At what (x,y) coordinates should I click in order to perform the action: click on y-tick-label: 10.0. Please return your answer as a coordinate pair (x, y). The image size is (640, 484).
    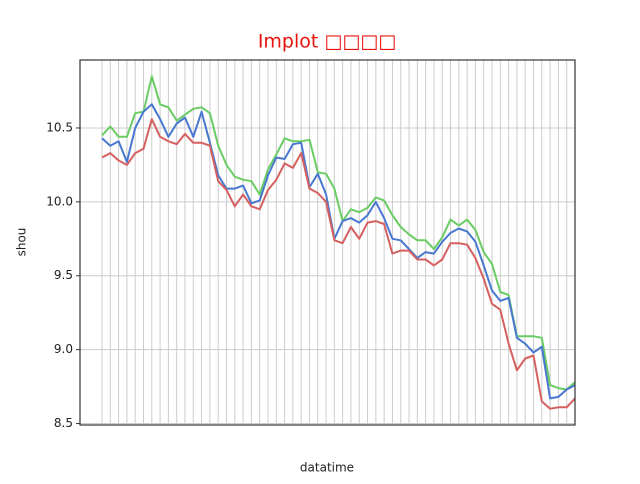
    Looking at the image, I should click on (59, 201).